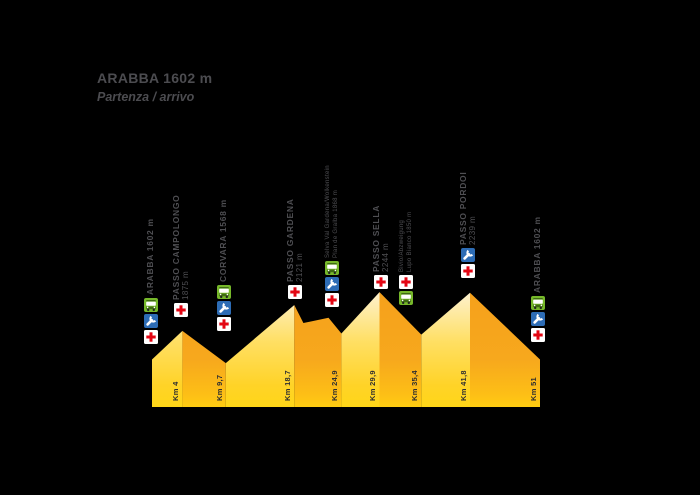  Describe the element at coordinates (463, 208) in the screenshot. I see `waypoint-name: PASSO PORDOI` at that location.